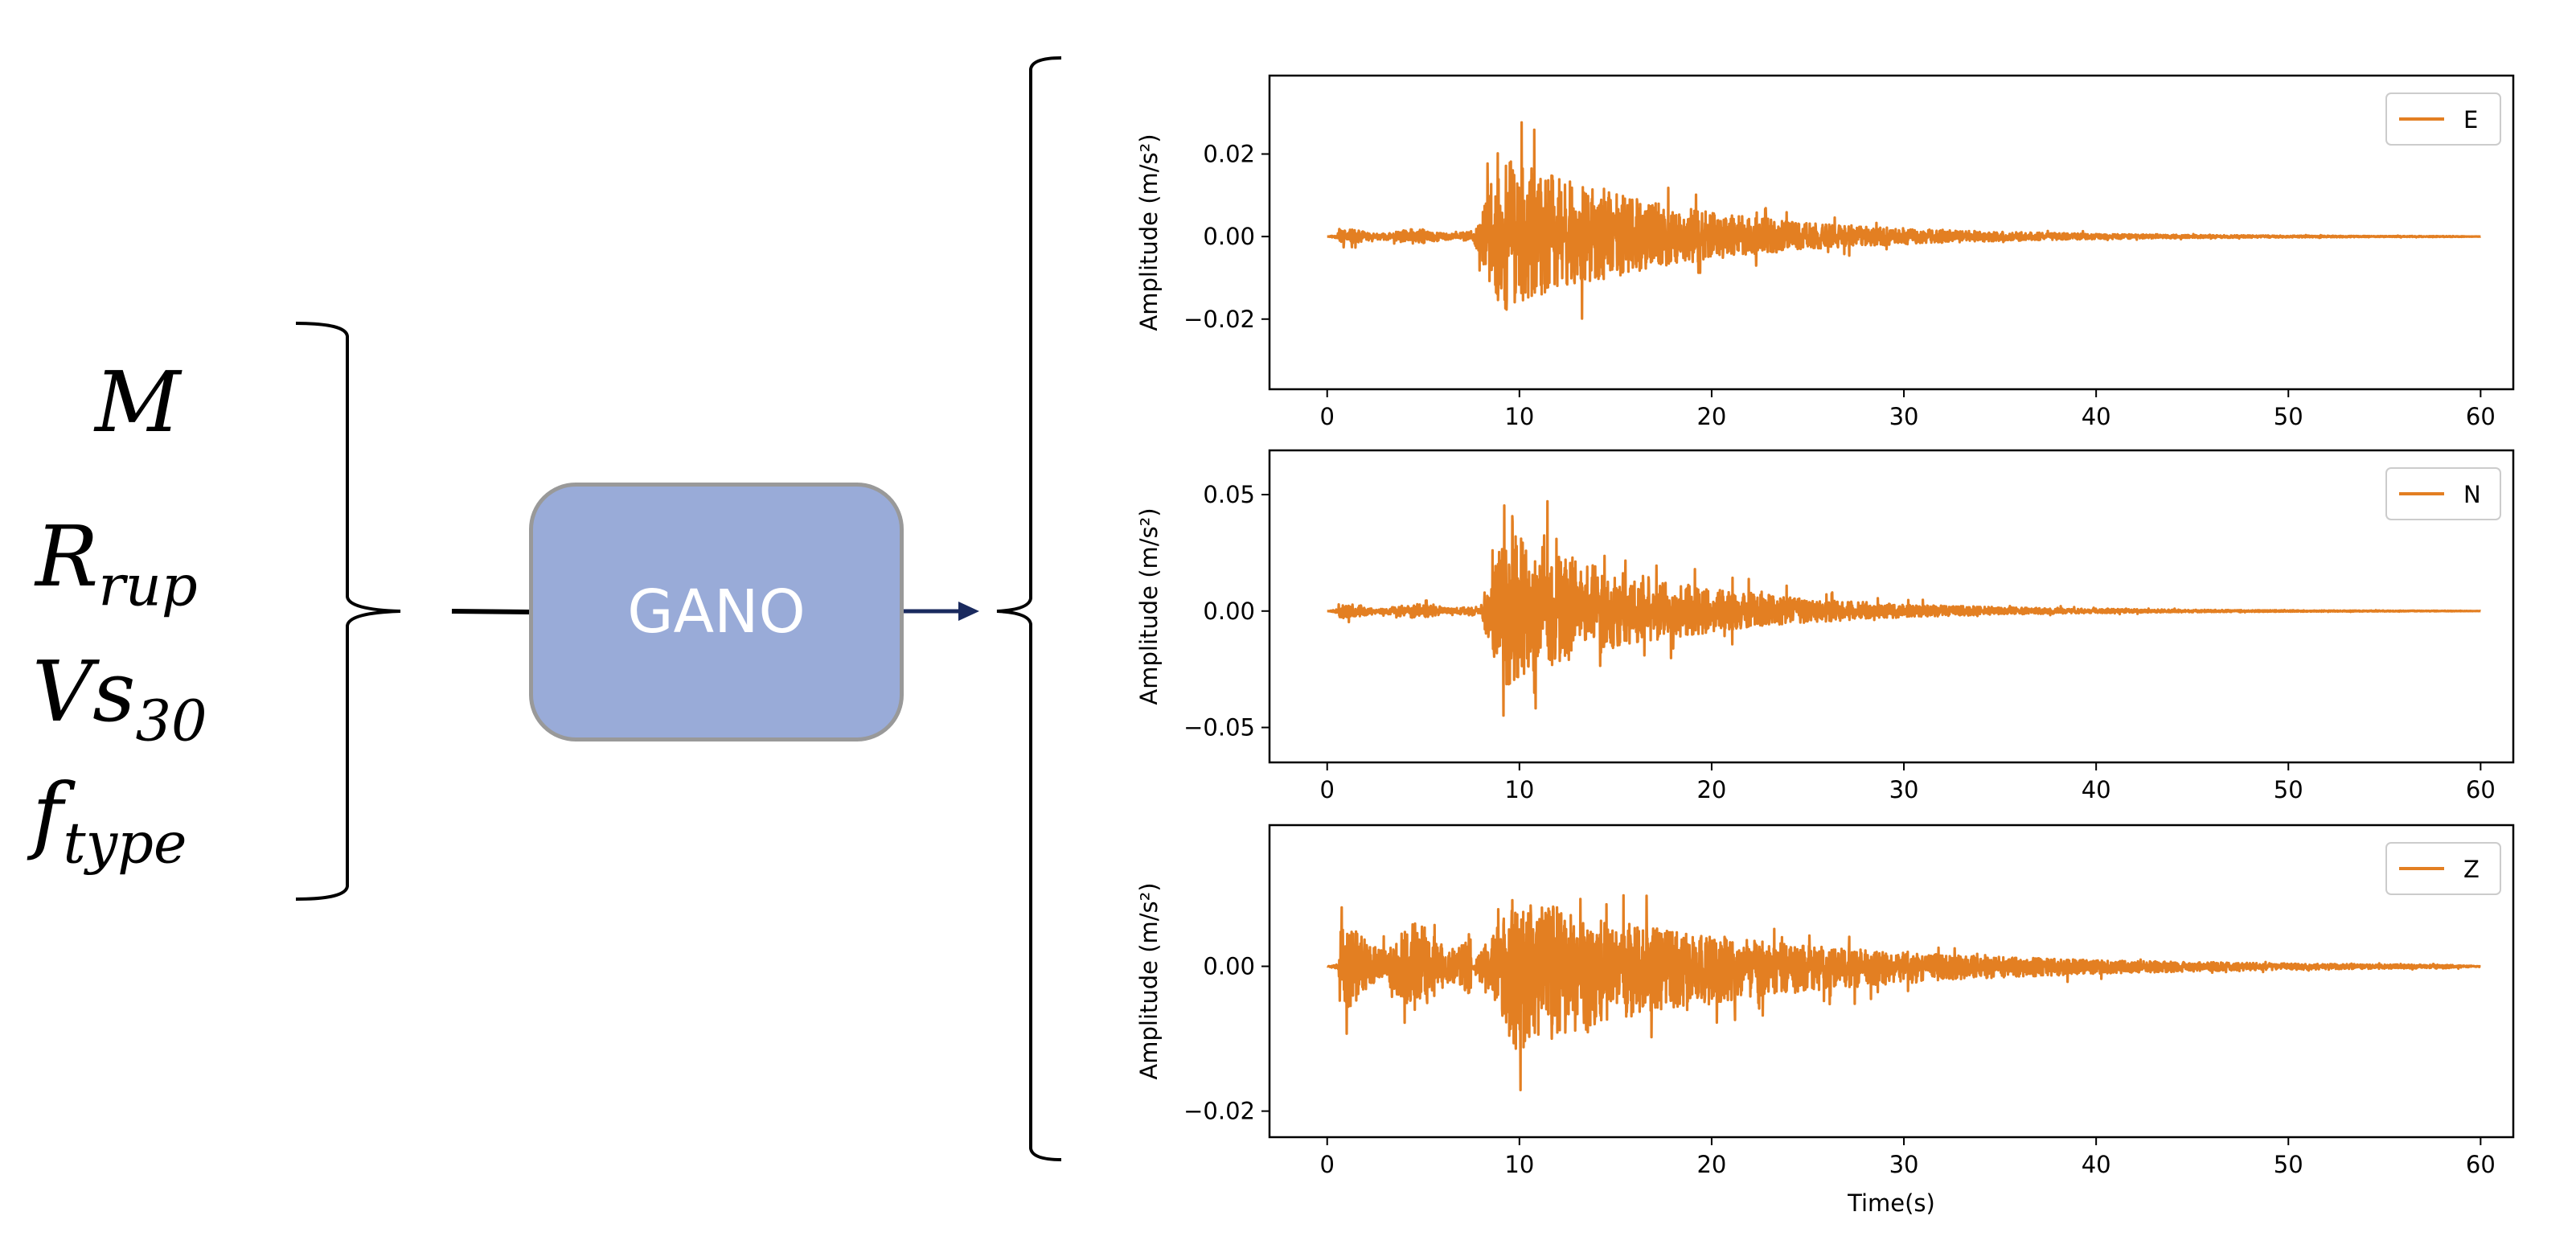  Describe the element at coordinates (1229, 494) in the screenshot. I see `y-tick-label: 0.05` at that location.